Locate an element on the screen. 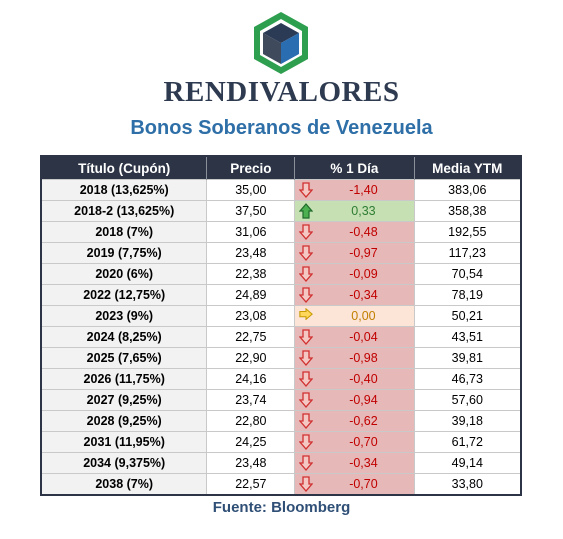  table-row: 2026 (11,75%) 24,16 -0,40 46,73 is located at coordinates (281, 379).